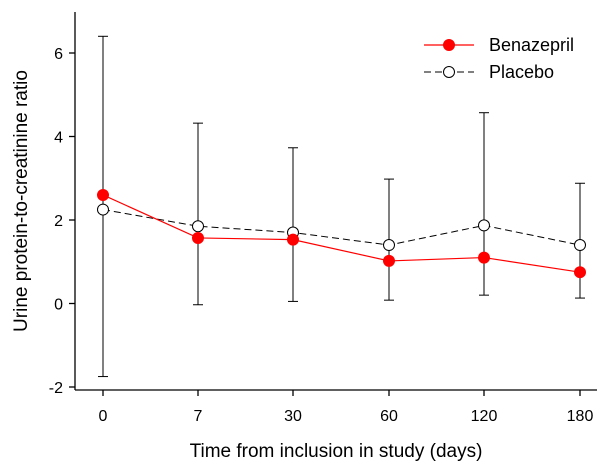 Image resolution: width=602 pixels, height=466 pixels. Describe the element at coordinates (521, 72) in the screenshot. I see `legend-label-placebo: Placebo` at that location.